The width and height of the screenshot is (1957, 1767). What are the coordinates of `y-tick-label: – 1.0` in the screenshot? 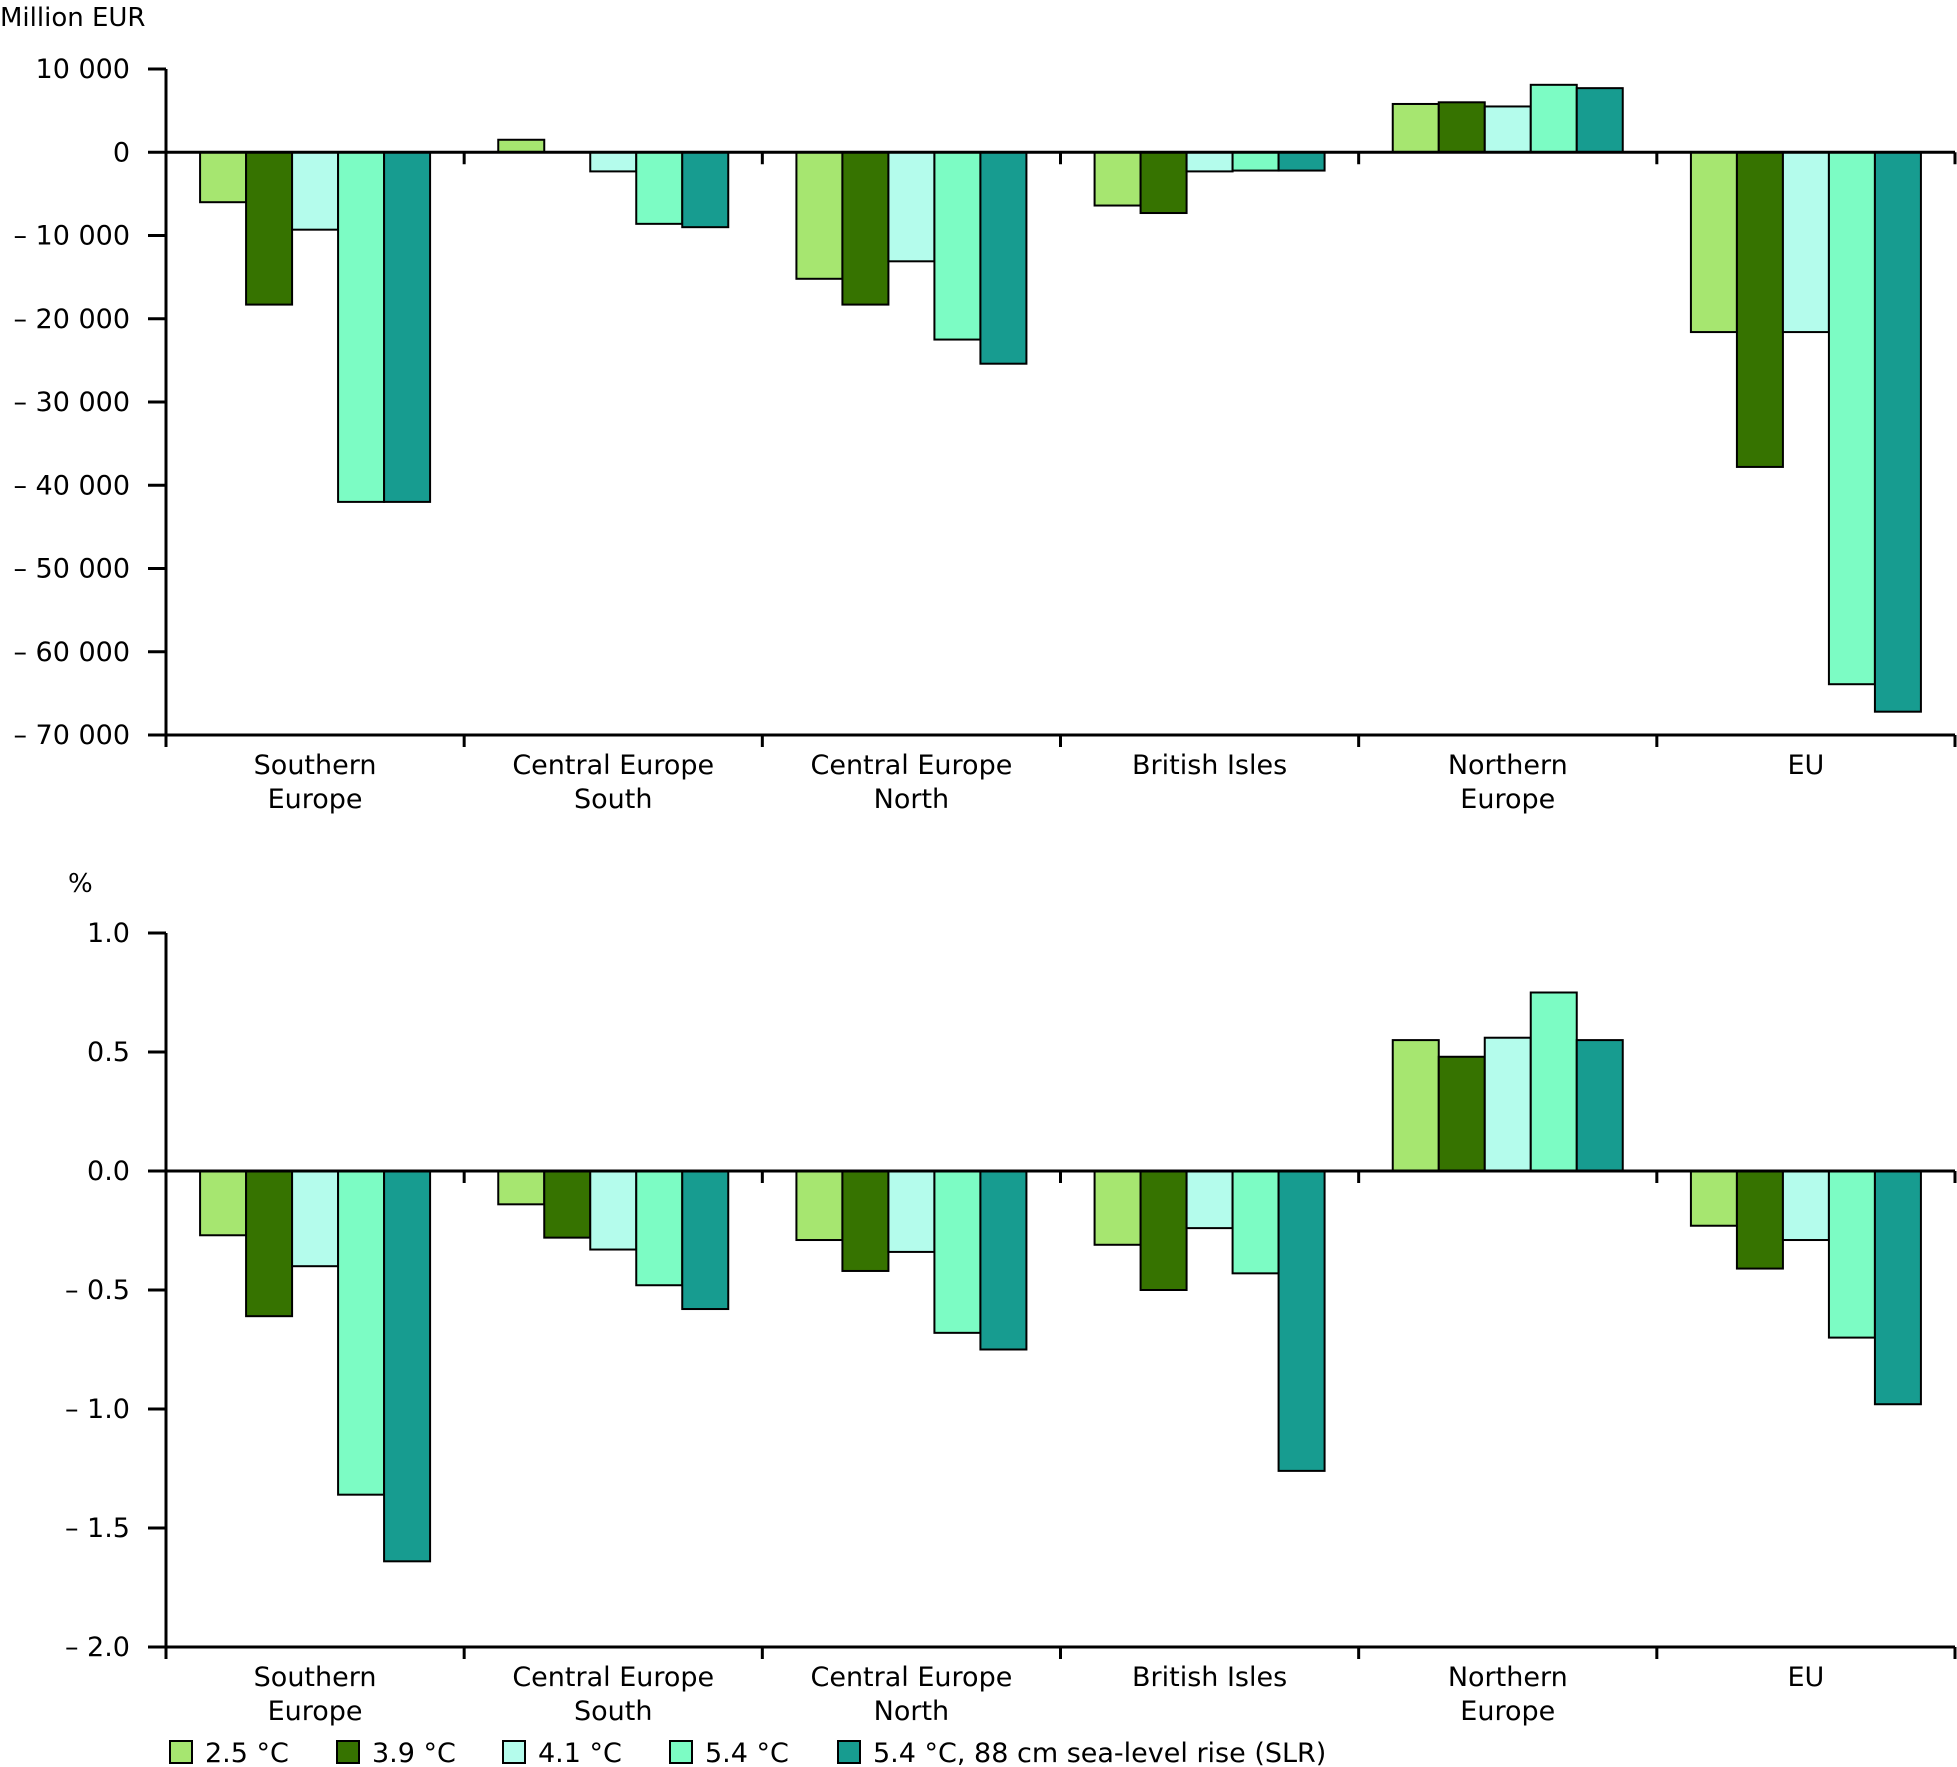 It's located at (97, 1409).